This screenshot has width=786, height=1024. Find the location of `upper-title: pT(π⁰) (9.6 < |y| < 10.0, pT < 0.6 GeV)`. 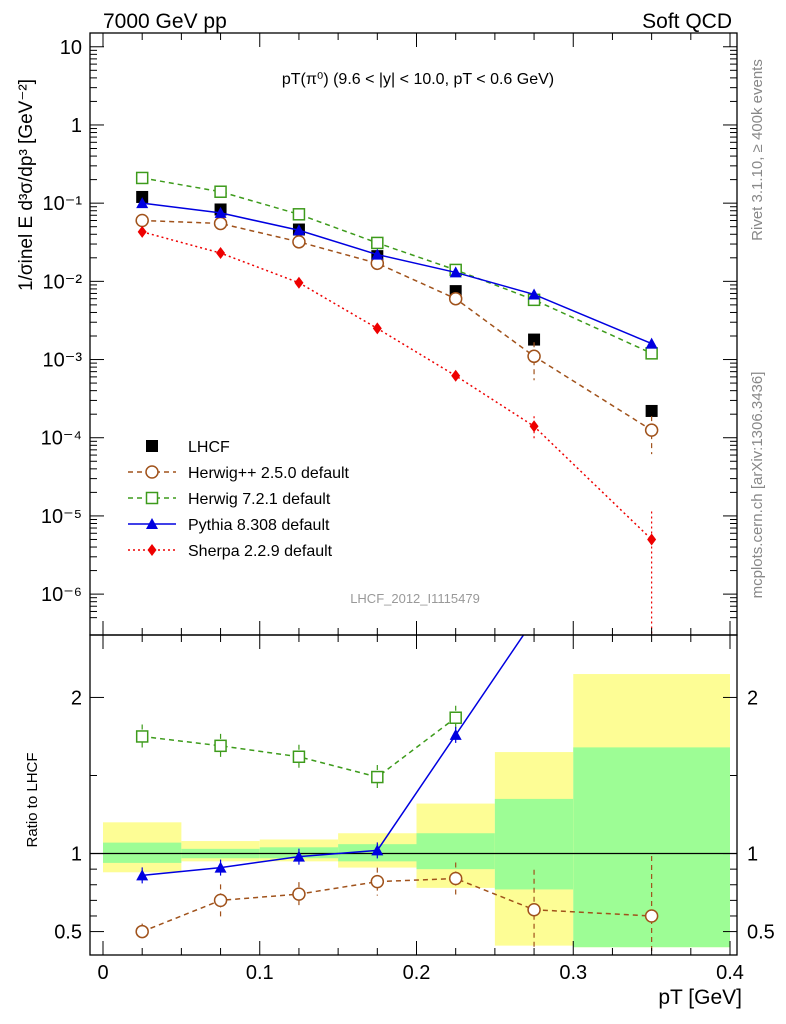

upper-title: pT(π⁰) (9.6 < |y| < 10.0, pT < 0.6 GeV) is located at coordinates (418, 79).